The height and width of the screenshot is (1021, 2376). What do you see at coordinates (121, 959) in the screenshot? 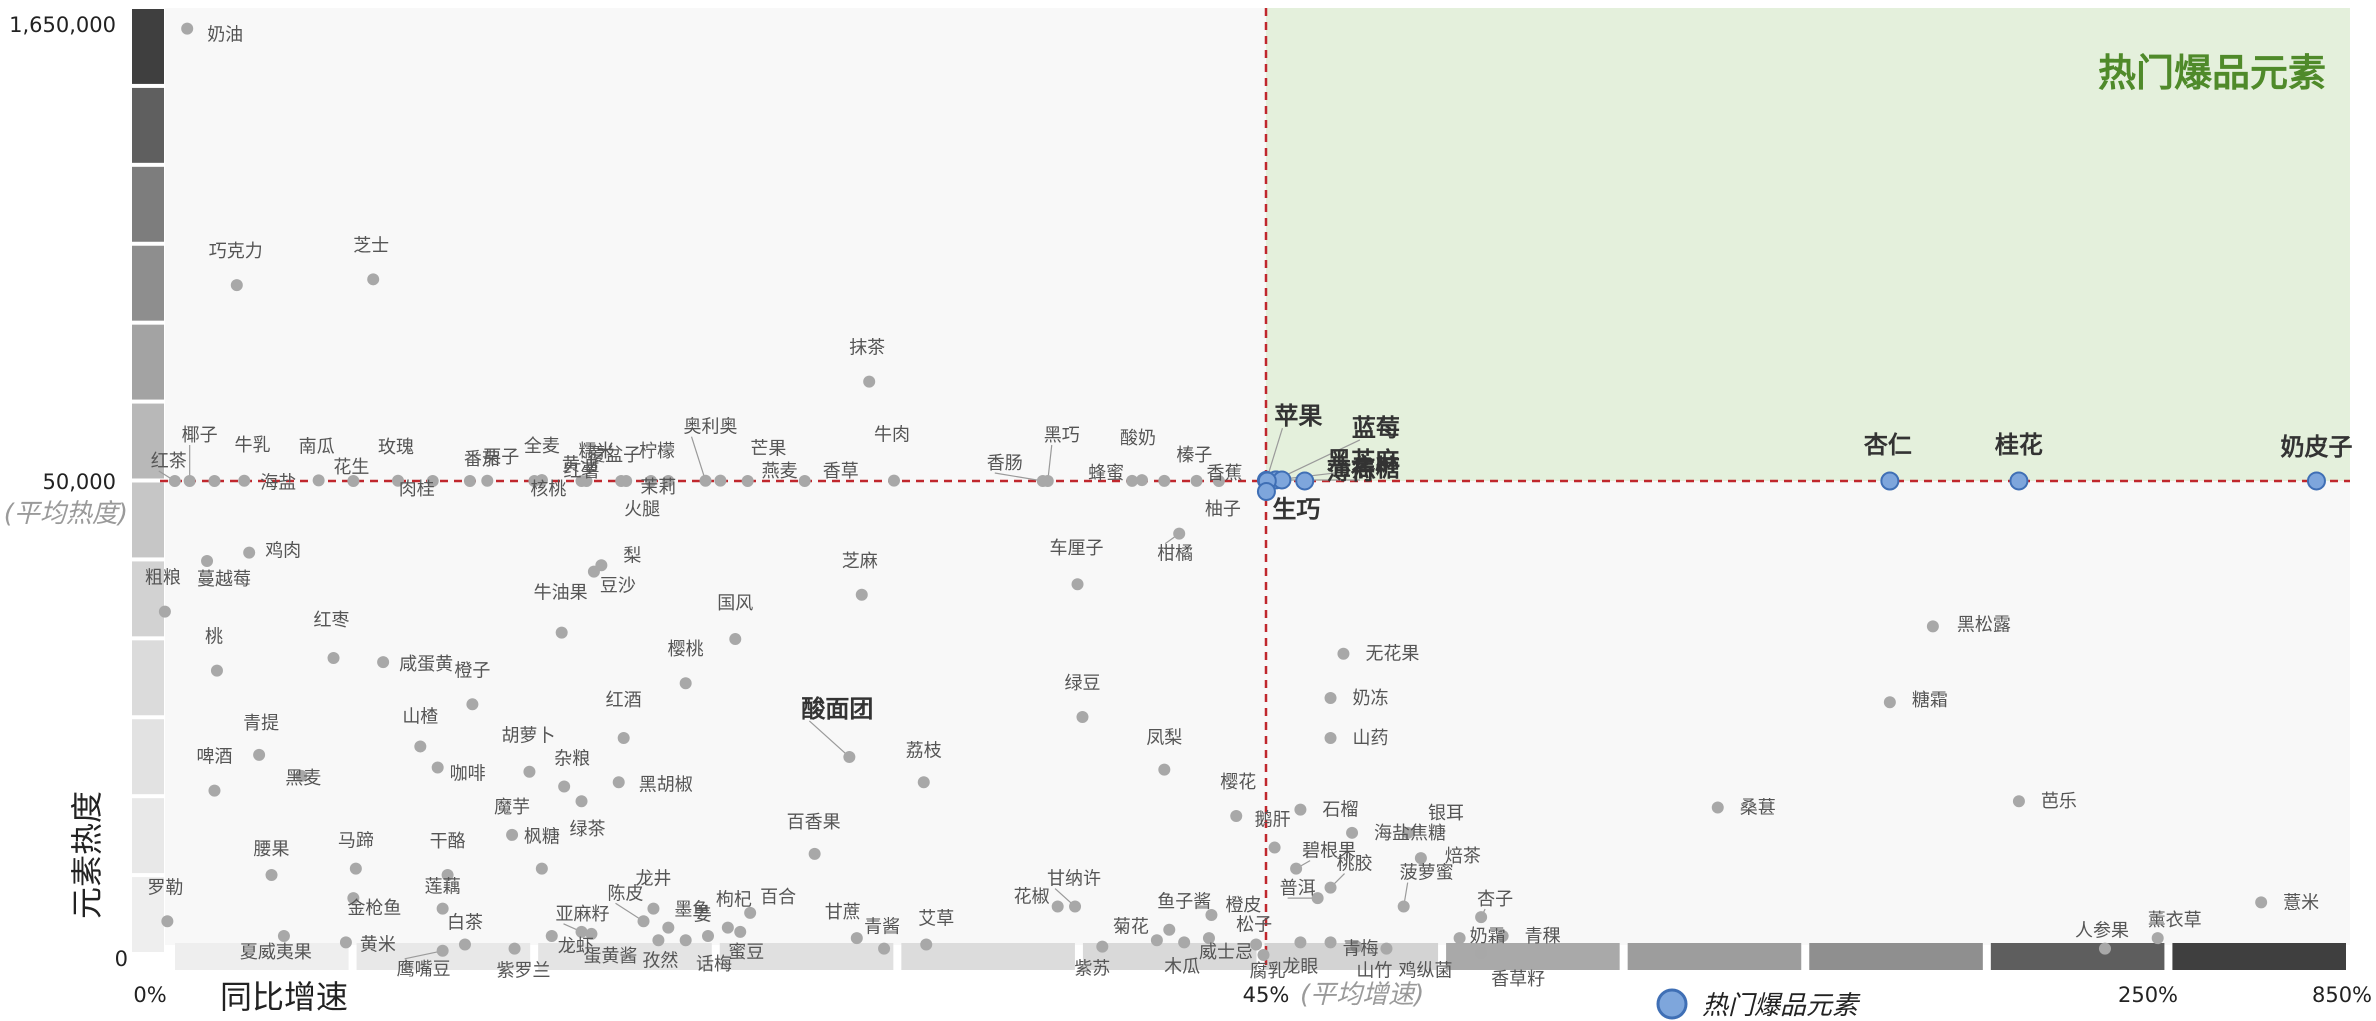
I see `y-tick-zero: 0` at bounding box center [121, 959].